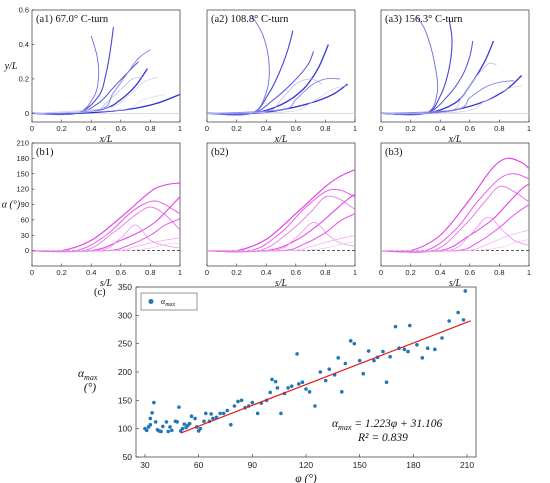 The width and height of the screenshot is (550, 483). Describe the element at coordinates (169, 301) in the screenshot. I see `legend-box` at that location.